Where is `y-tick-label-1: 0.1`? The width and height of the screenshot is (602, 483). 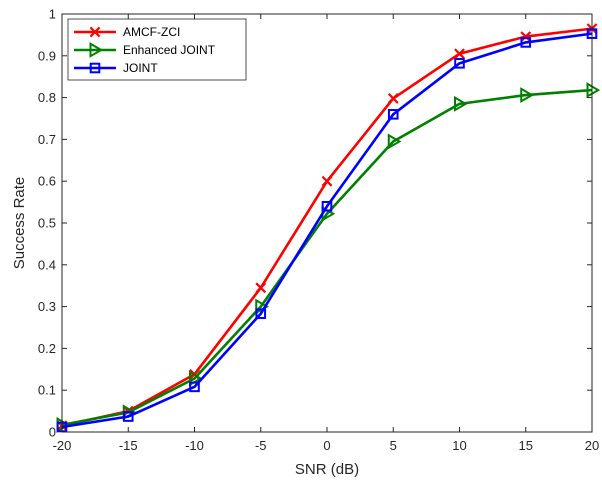
y-tick-label-1: 0.1 is located at coordinates (47, 390).